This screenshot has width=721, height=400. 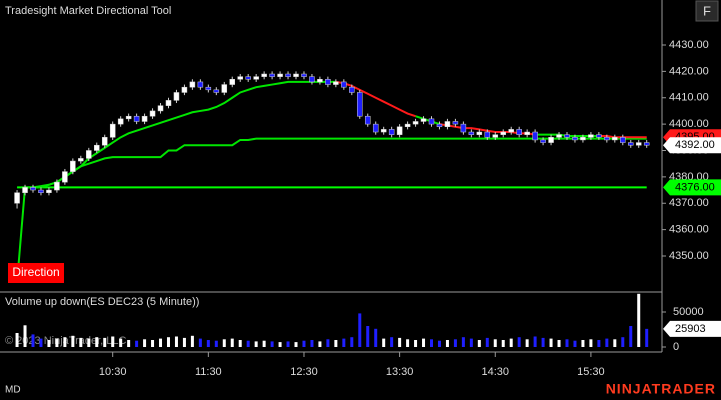 I want to click on volume-title: Volume up down(ES DEC23 (5 Minute)), so click(x=102, y=302).